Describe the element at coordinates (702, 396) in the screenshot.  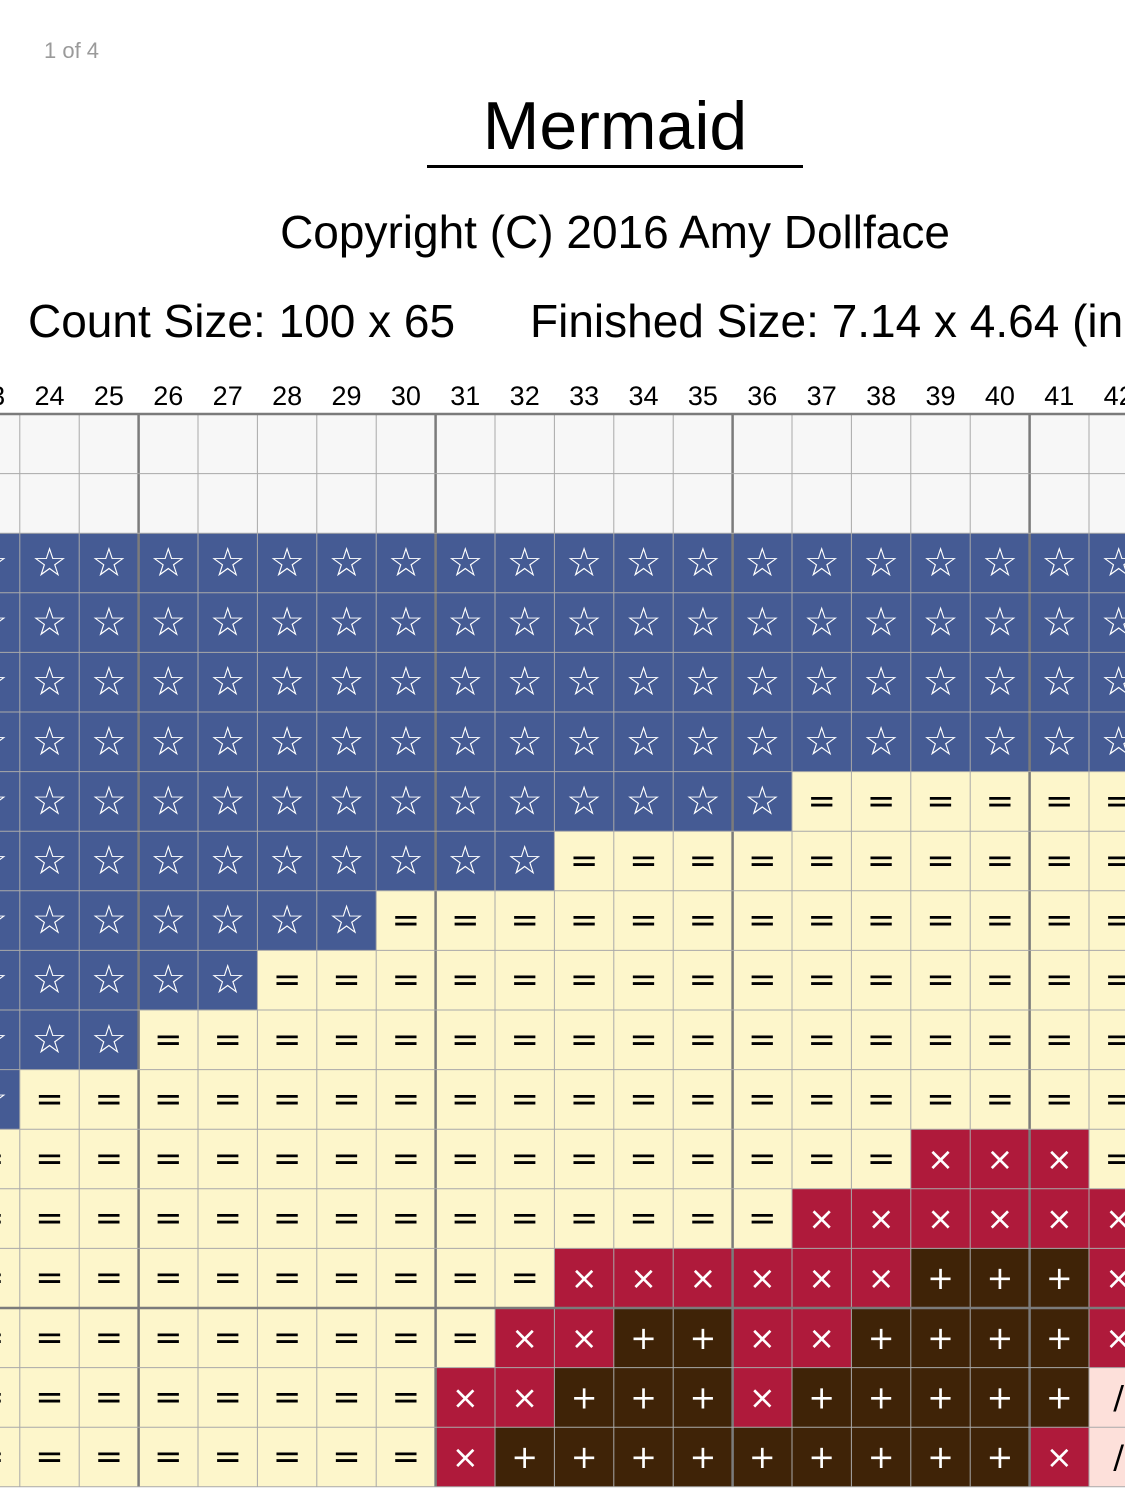
I see `column-number: 35` at that location.